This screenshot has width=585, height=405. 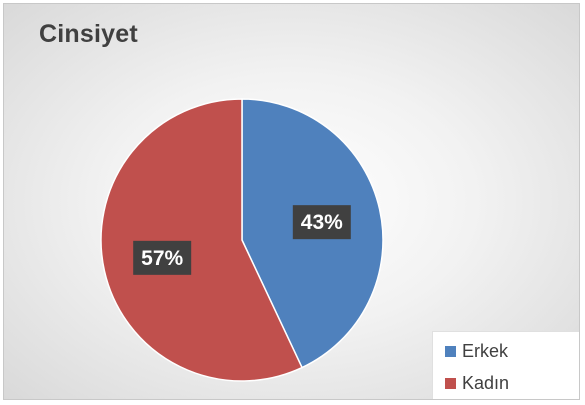 I want to click on legend-swatch-kadin, so click(x=450, y=383).